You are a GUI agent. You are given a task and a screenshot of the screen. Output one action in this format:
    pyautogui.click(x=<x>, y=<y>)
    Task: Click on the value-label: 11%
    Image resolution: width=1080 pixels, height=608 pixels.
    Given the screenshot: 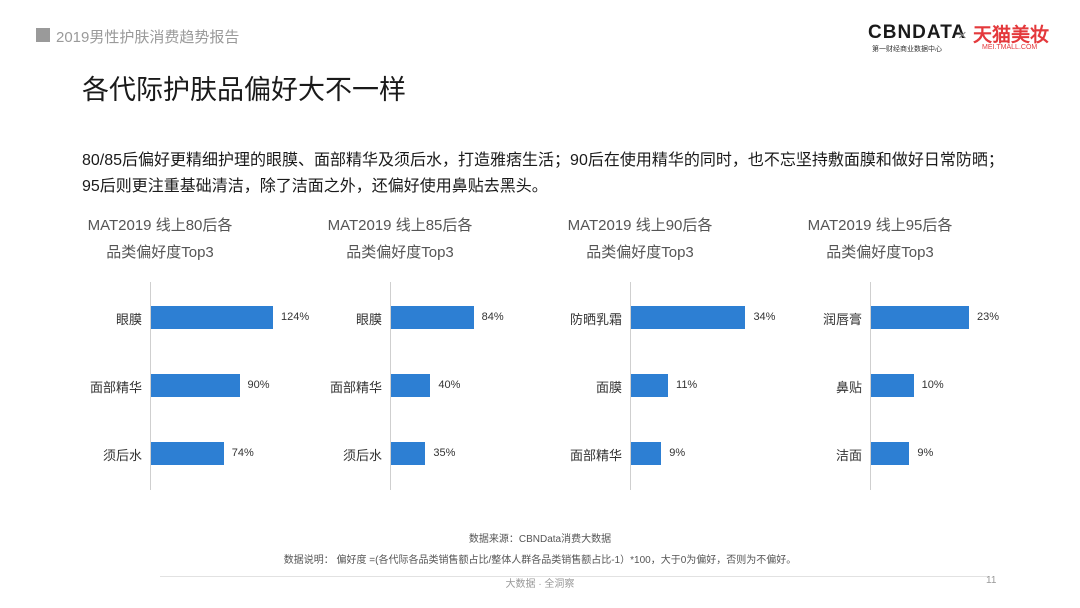 What is the action you would take?
    pyautogui.click(x=687, y=385)
    